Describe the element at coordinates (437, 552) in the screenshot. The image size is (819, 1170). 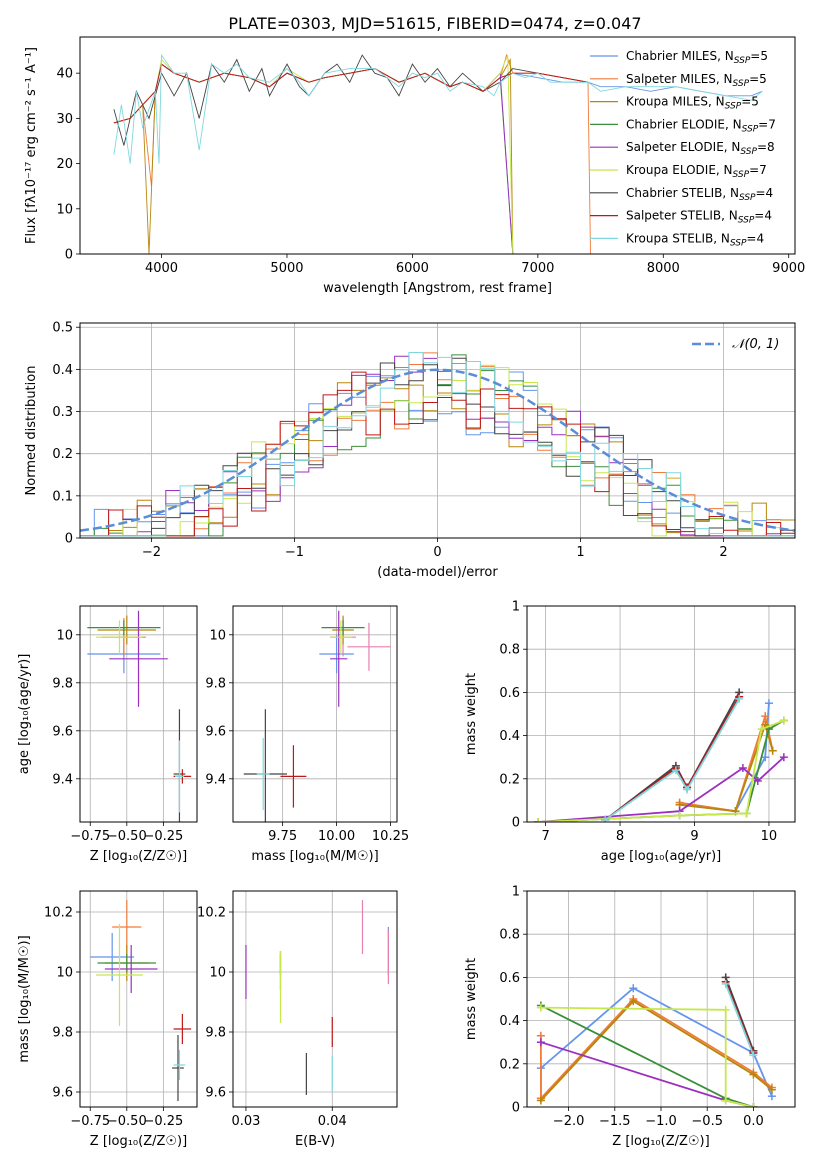
I see `x-tick-label: 0` at that location.